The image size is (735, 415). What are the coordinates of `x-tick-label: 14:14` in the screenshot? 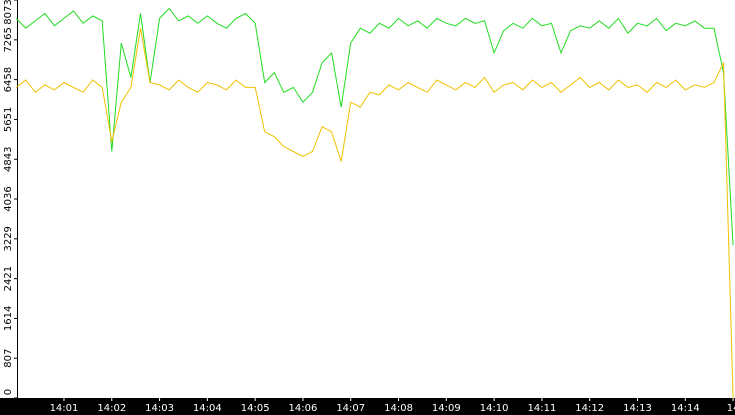 It's located at (685, 408).